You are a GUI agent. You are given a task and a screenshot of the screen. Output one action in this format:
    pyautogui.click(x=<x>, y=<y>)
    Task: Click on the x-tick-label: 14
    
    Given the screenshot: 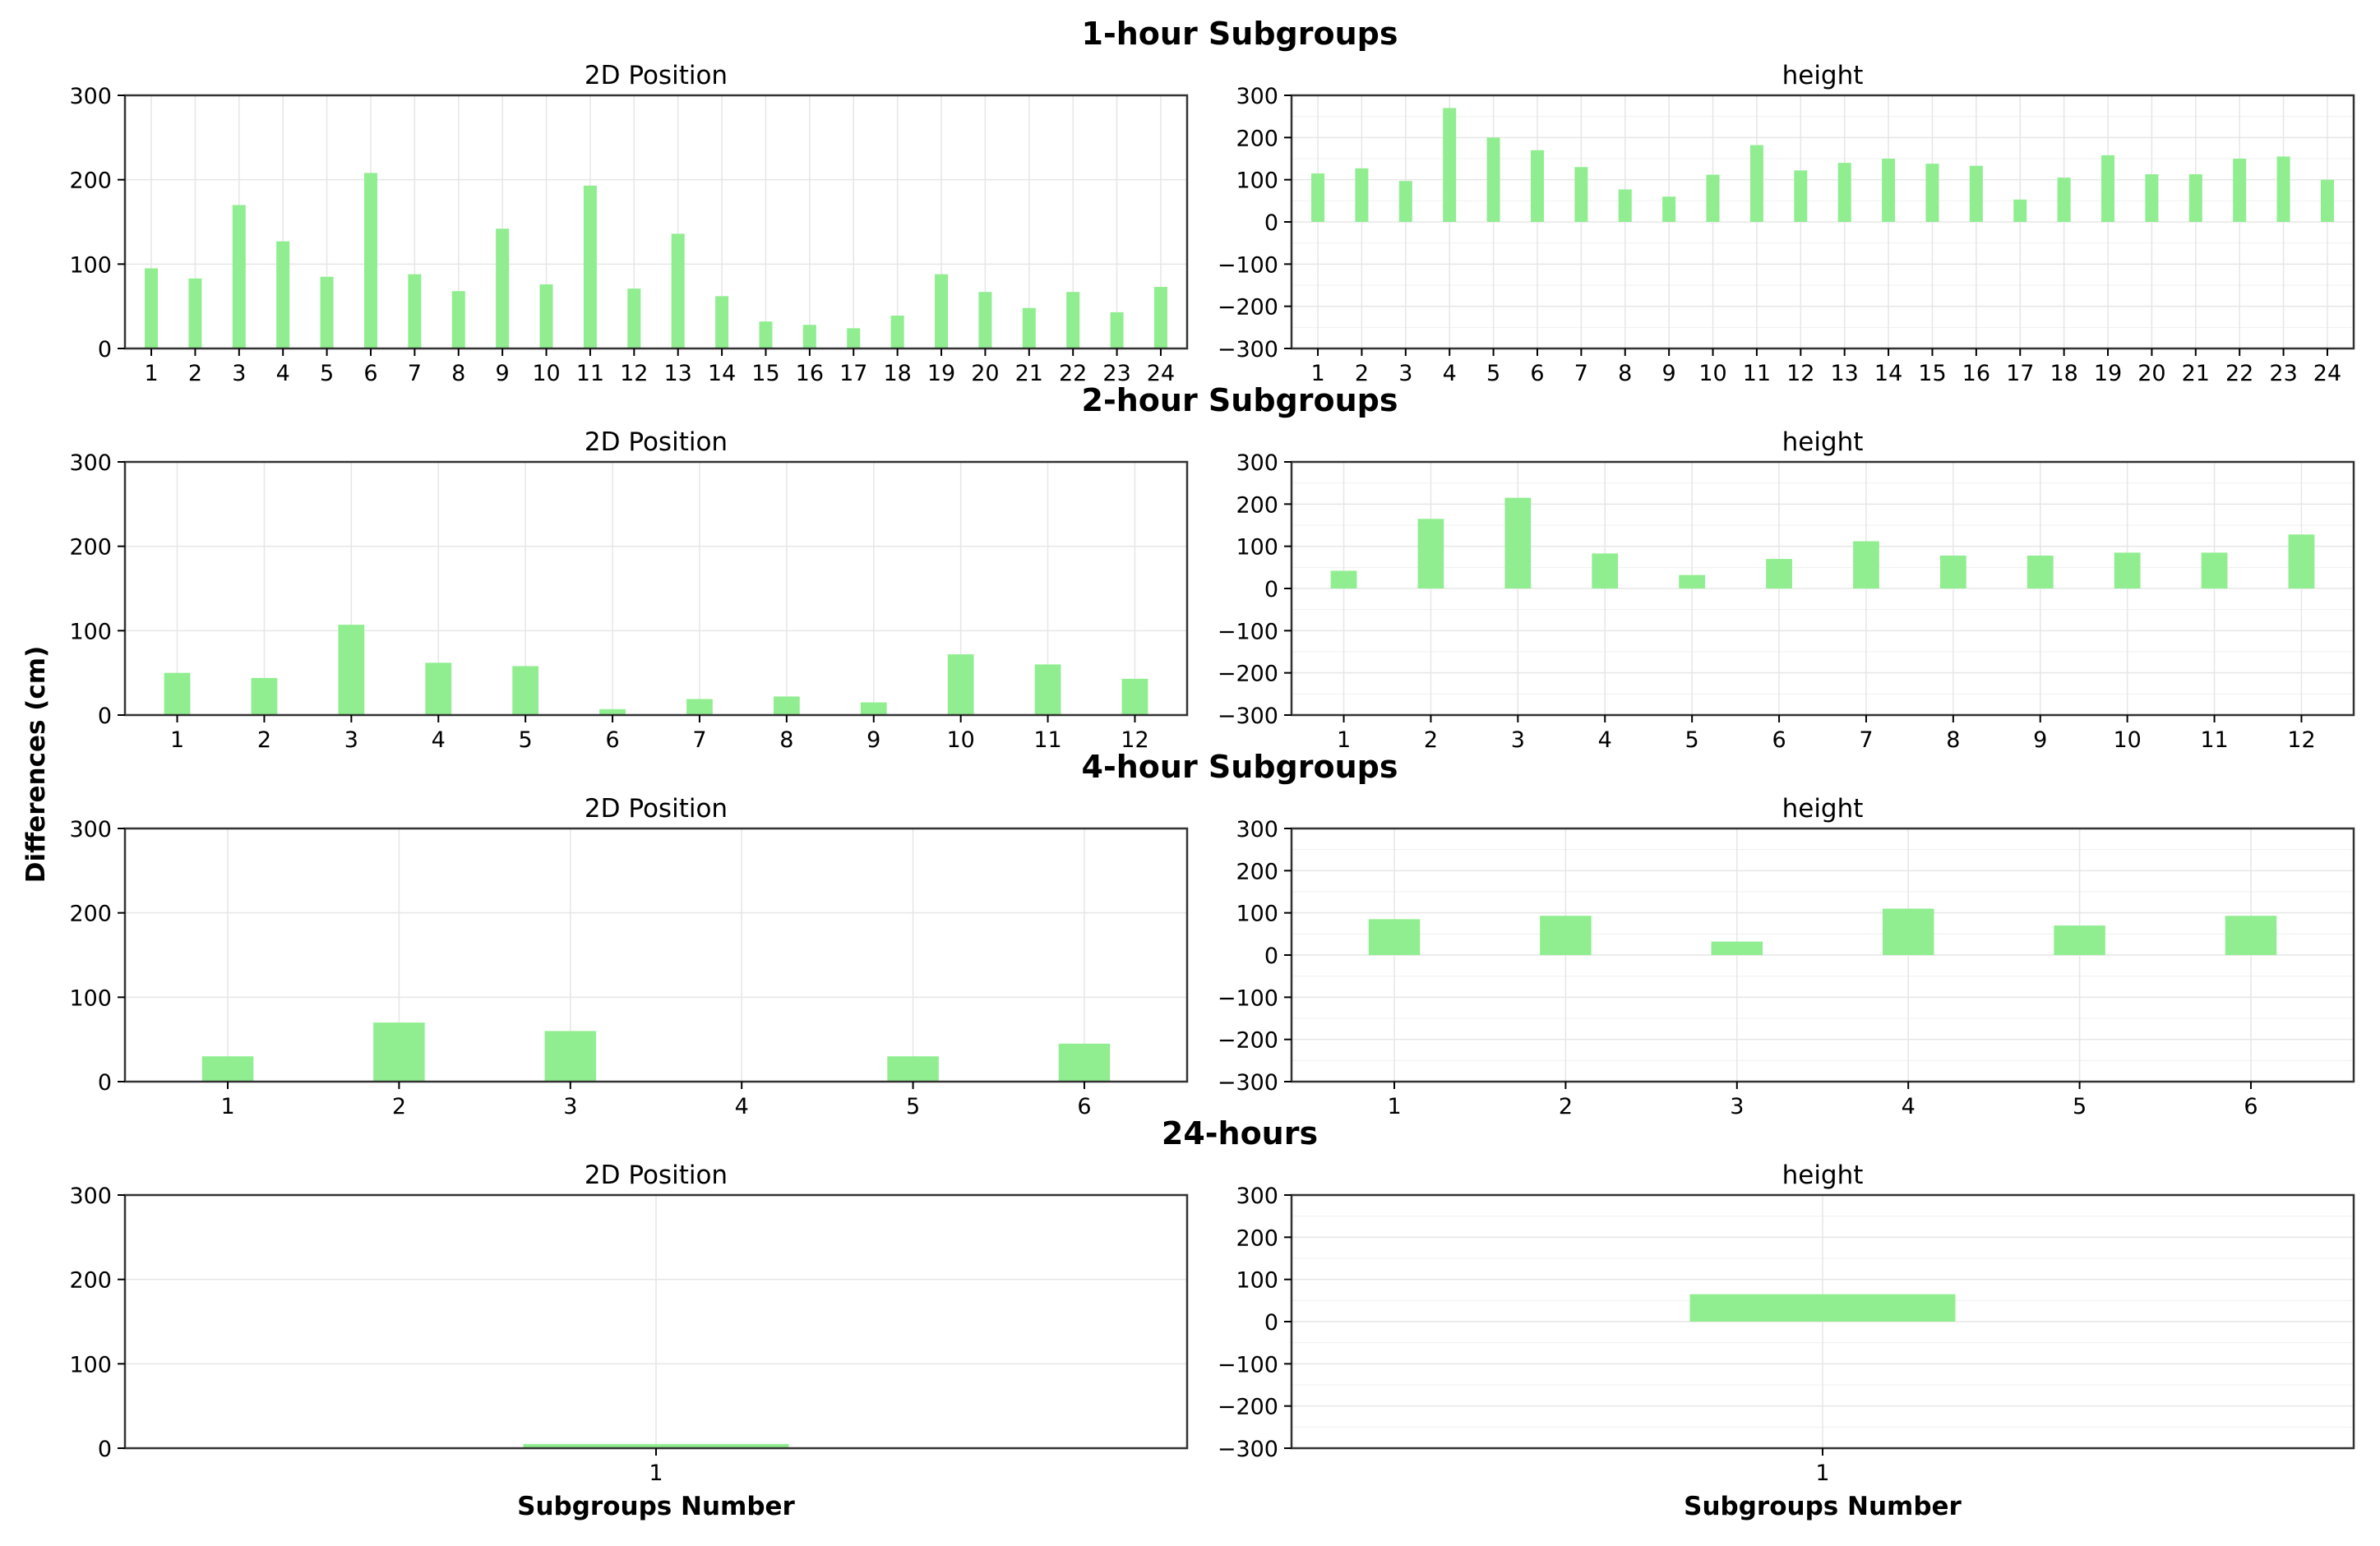 What is the action you would take?
    pyautogui.click(x=1888, y=374)
    